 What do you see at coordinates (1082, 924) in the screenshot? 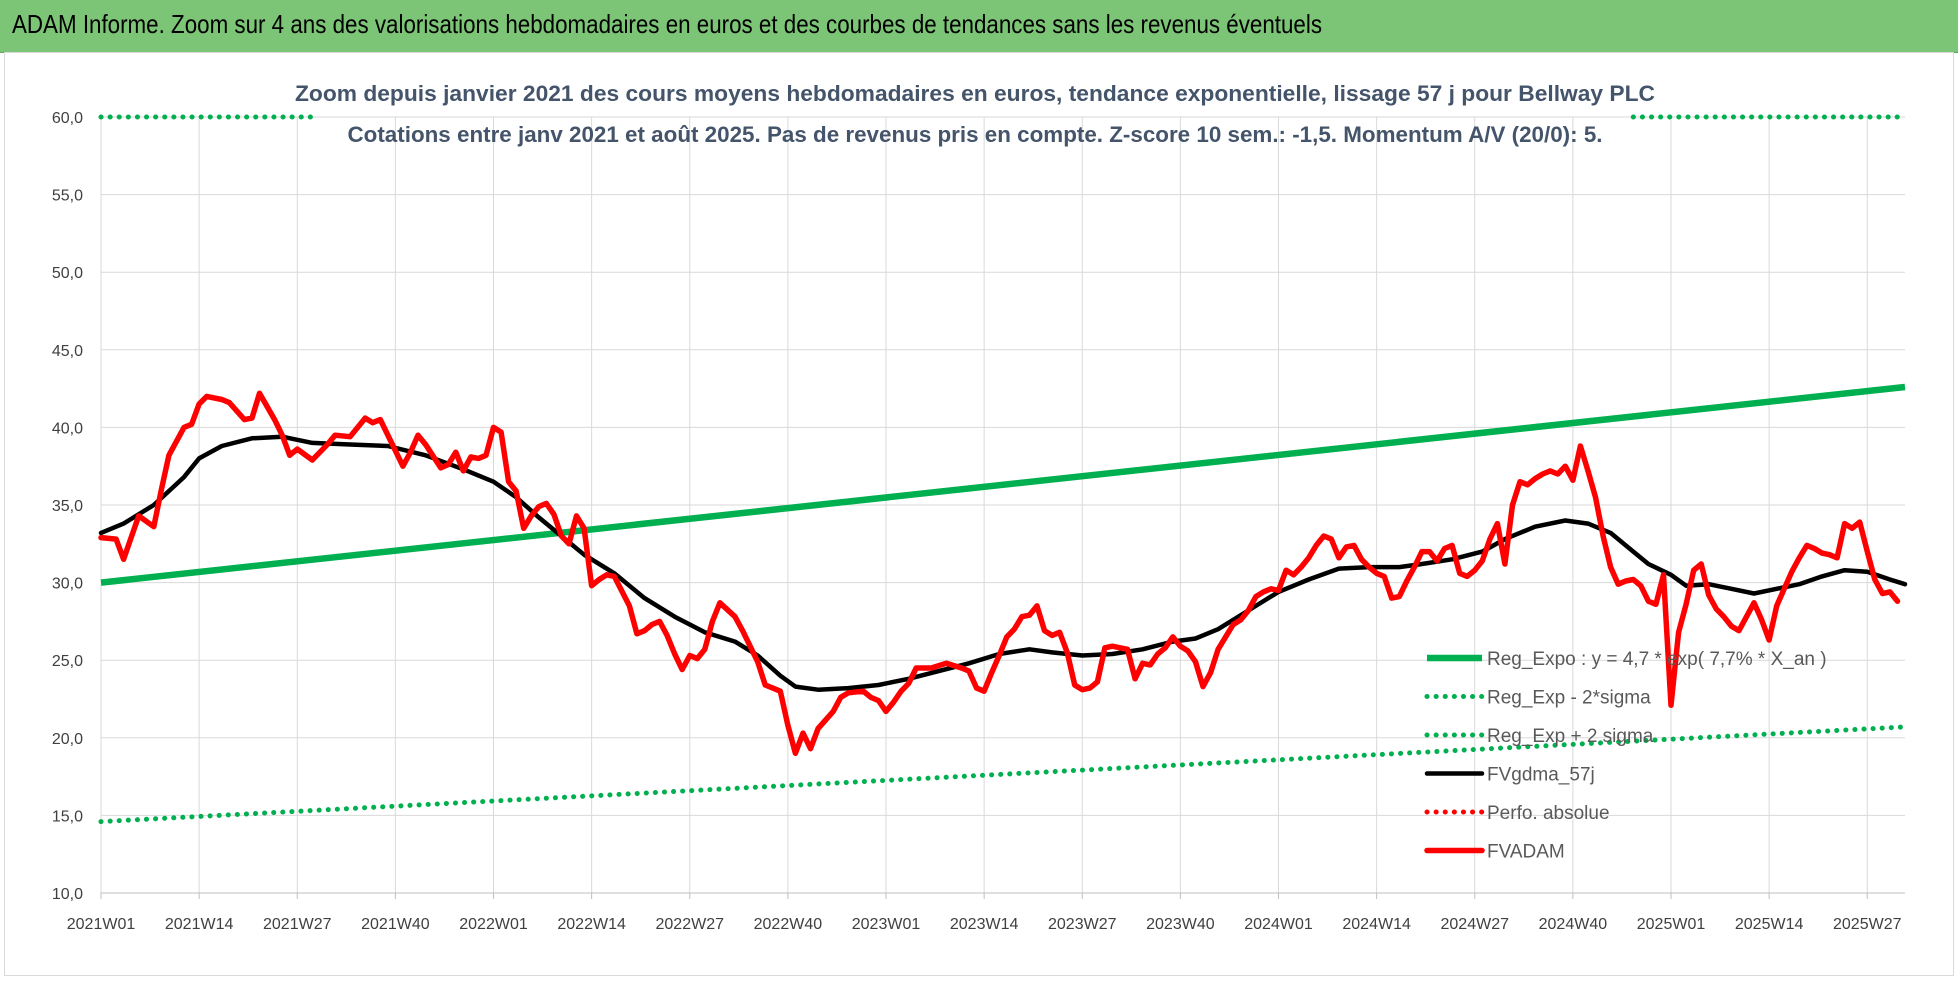
I see `x-tick-label: 2023W27` at bounding box center [1082, 924].